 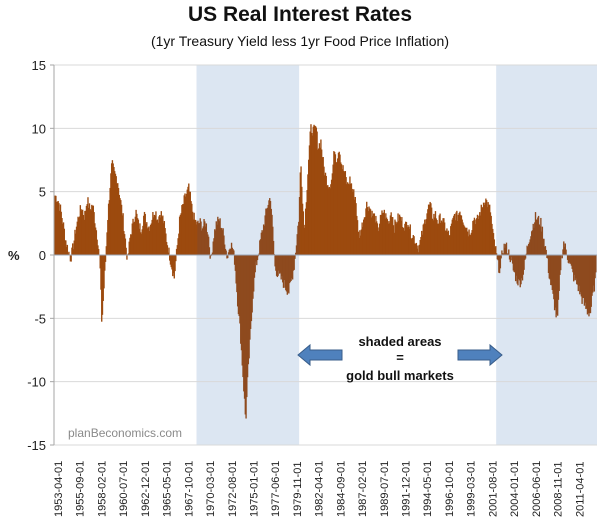 I want to click on x-tick-label: 2011-04-01, so click(x=580, y=489).